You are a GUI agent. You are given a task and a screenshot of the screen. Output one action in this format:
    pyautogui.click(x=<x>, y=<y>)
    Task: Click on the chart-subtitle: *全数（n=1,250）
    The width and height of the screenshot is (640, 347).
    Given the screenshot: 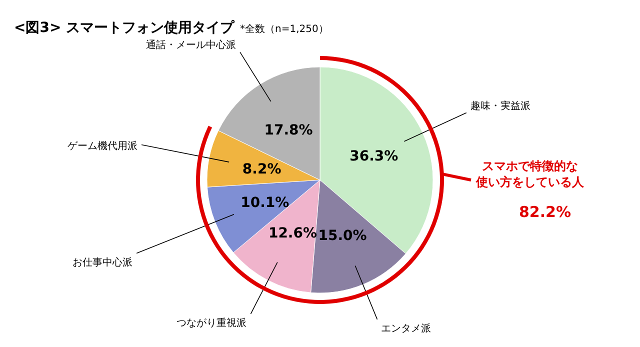 What is the action you would take?
    pyautogui.click(x=284, y=29)
    